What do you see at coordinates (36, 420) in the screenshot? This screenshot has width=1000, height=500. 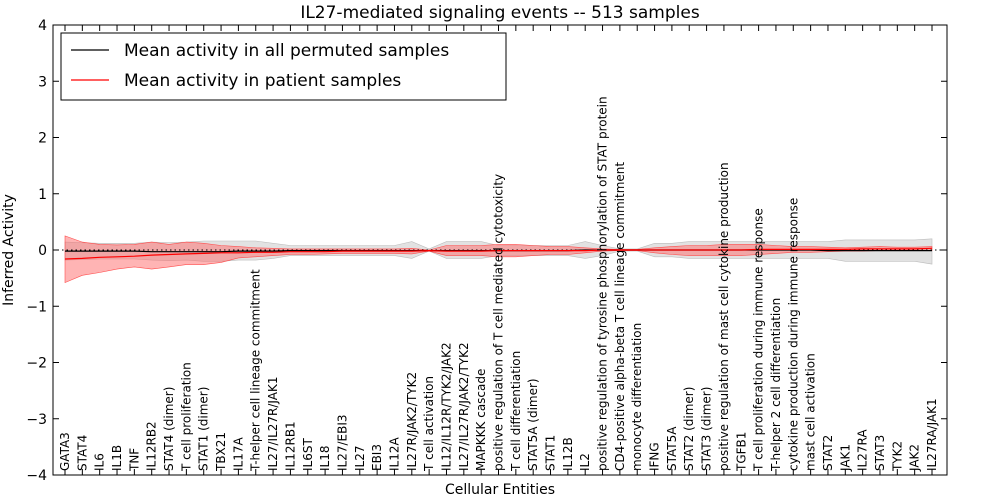 I see `y-tick-label: −3` at bounding box center [36, 420].